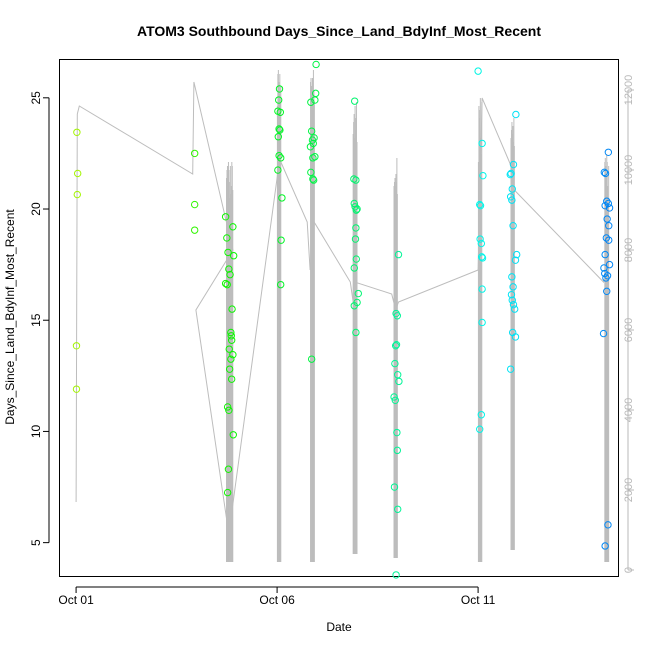 This screenshot has height=650, width=650. Describe the element at coordinates (629, 330) in the screenshot. I see `y2-tick-label: 6000` at that location.